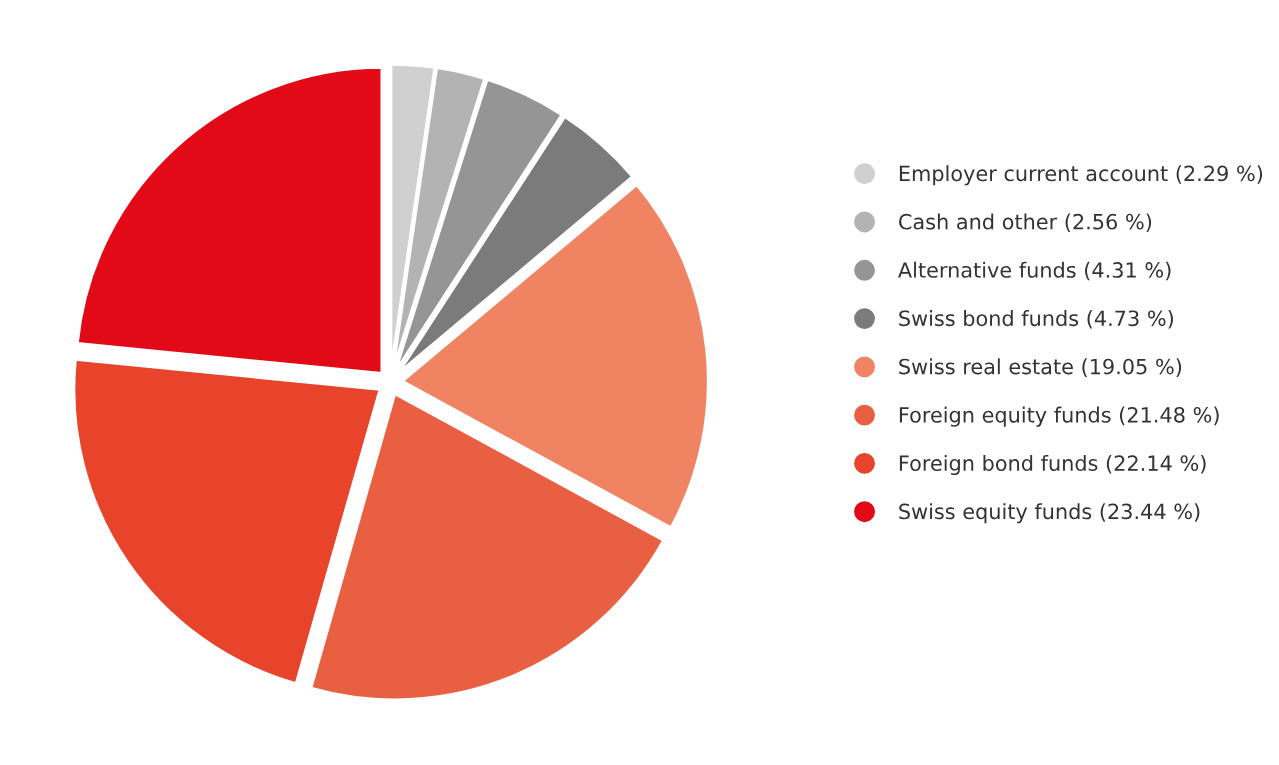 Image resolution: width=1279 pixels, height=765 pixels. I want to click on legend-label: Cash and other (2.56 %), so click(1025, 223).